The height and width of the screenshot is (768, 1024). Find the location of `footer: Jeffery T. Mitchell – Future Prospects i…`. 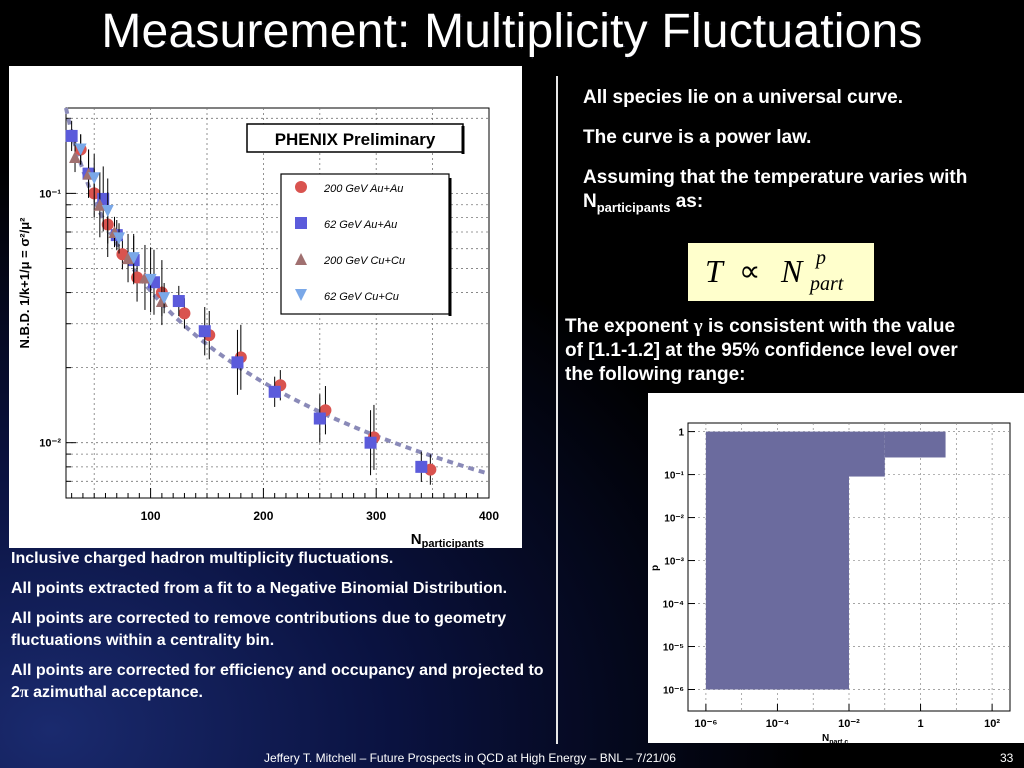

footer: Jeffery T. Mitchell – Future Prospects i… is located at coordinates (512, 759).